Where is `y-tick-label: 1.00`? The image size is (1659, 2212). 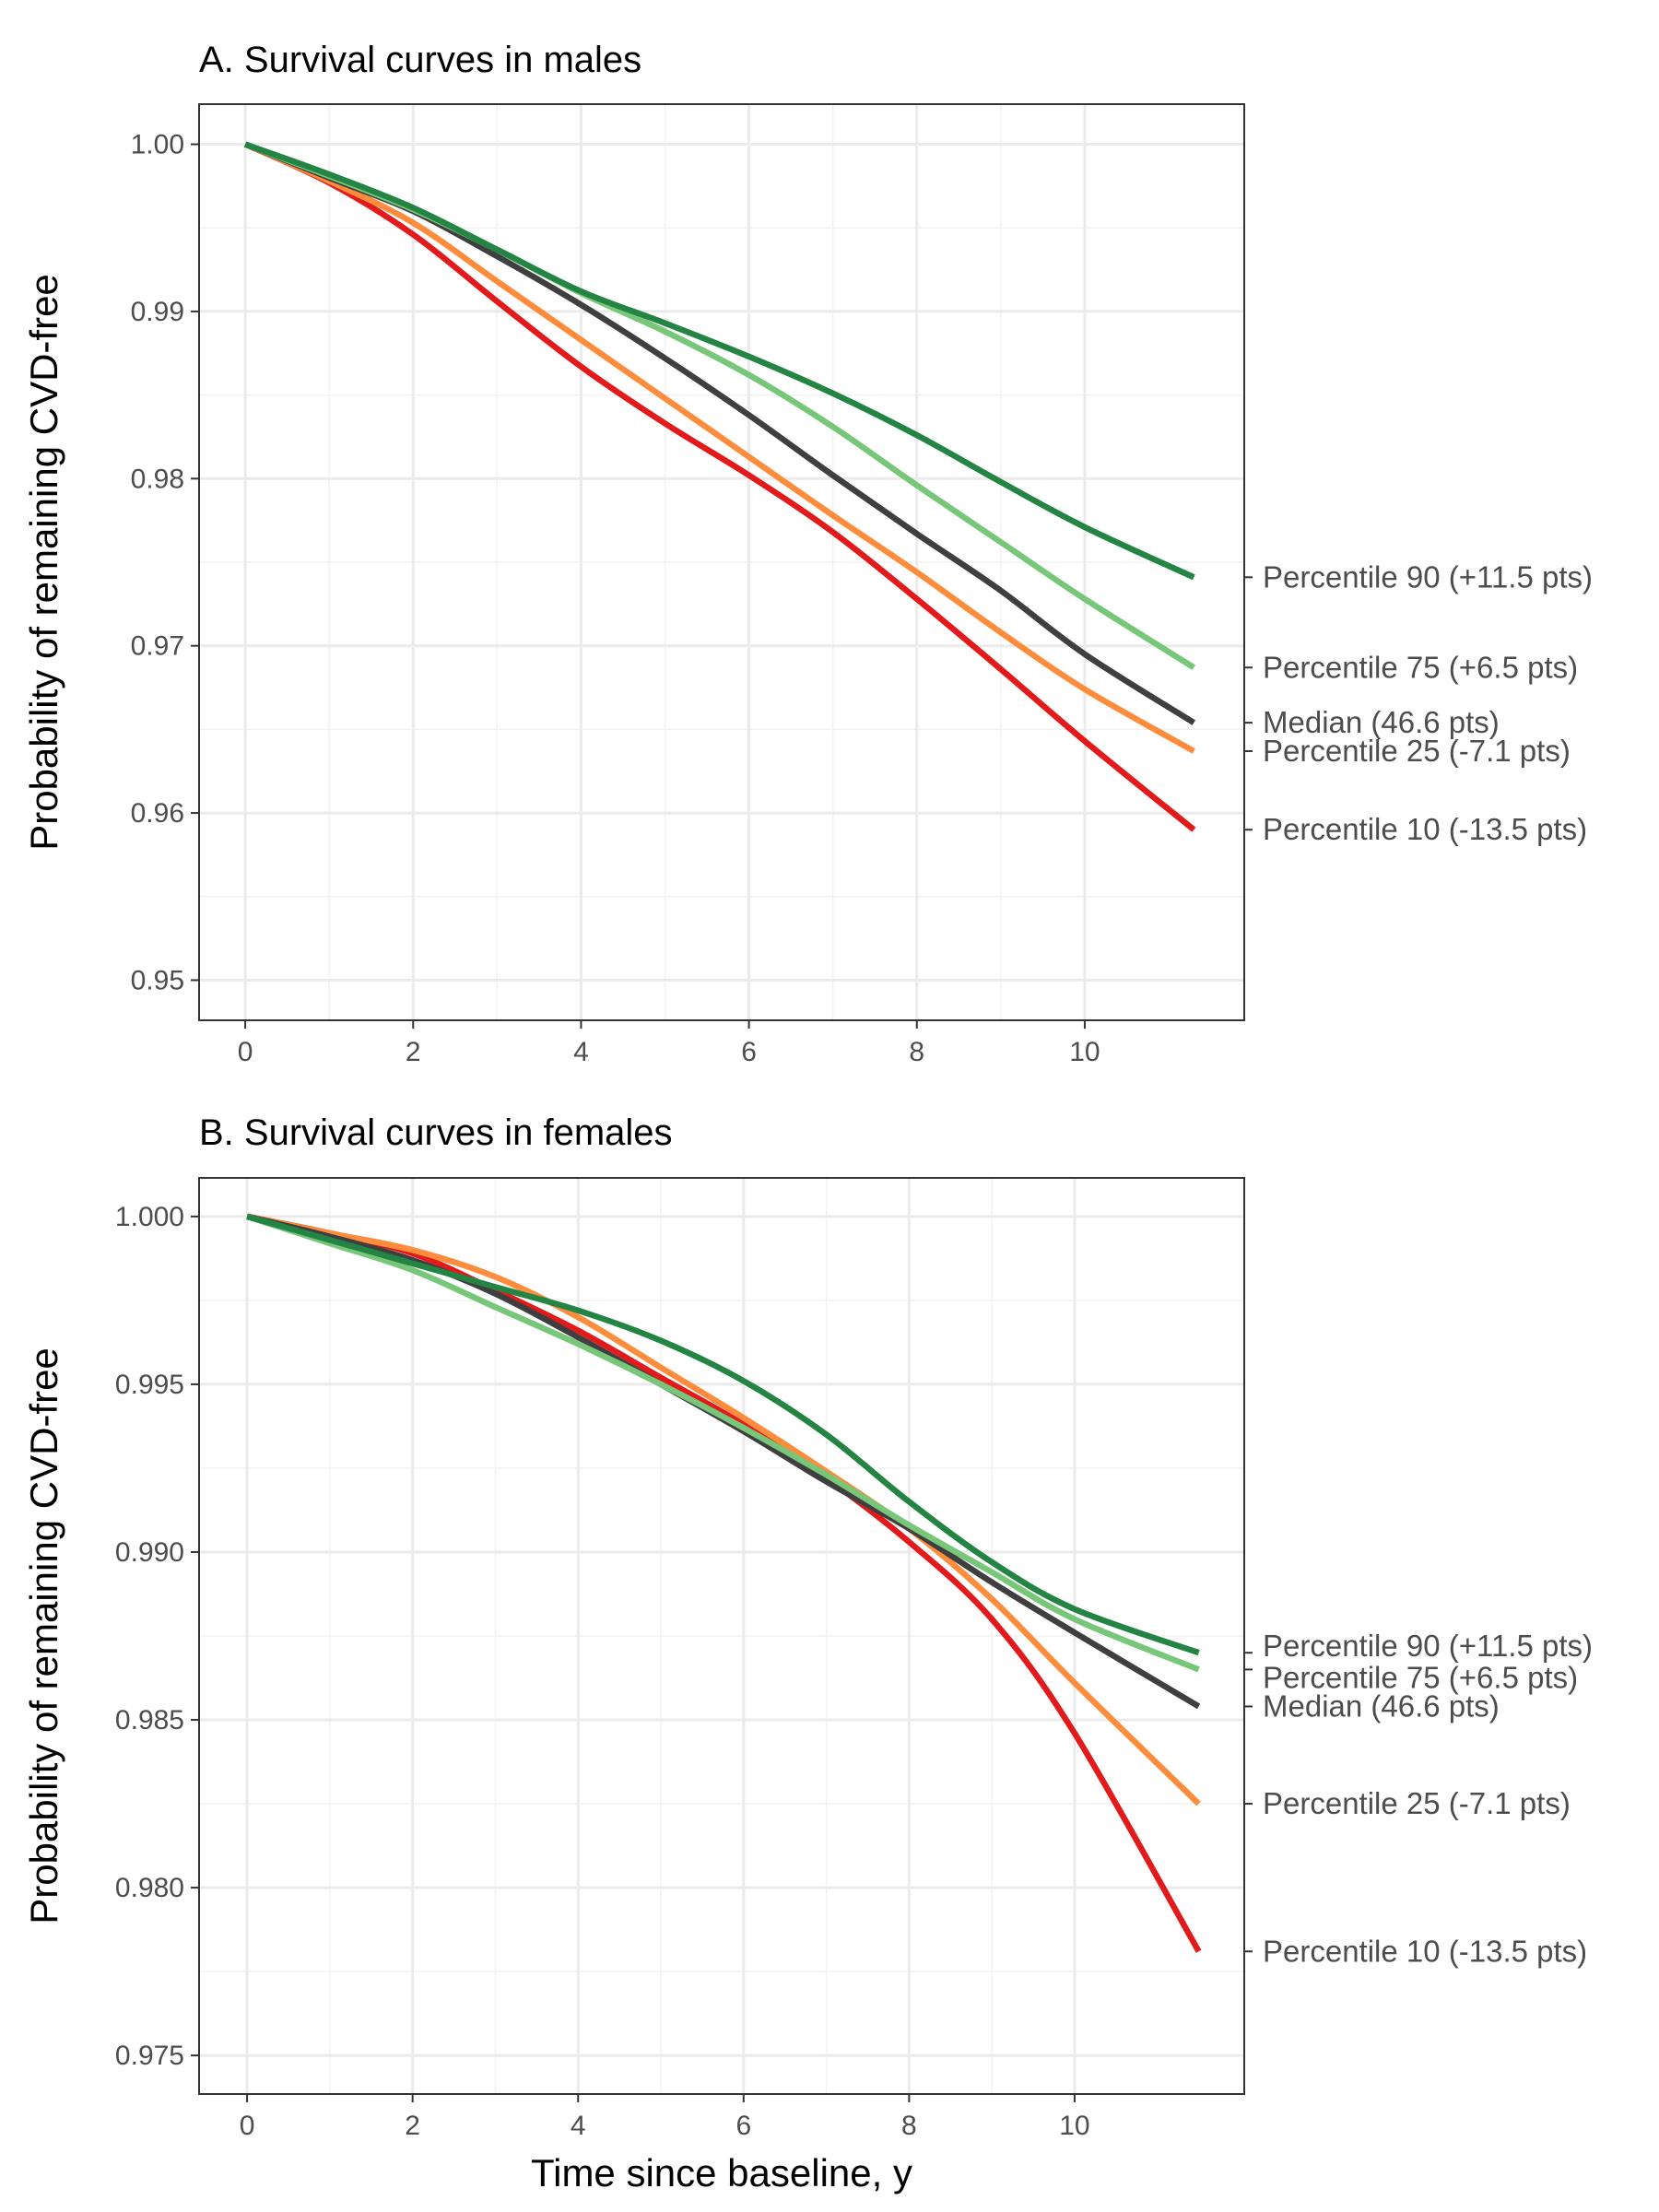
y-tick-label: 1.00 is located at coordinates (157, 145).